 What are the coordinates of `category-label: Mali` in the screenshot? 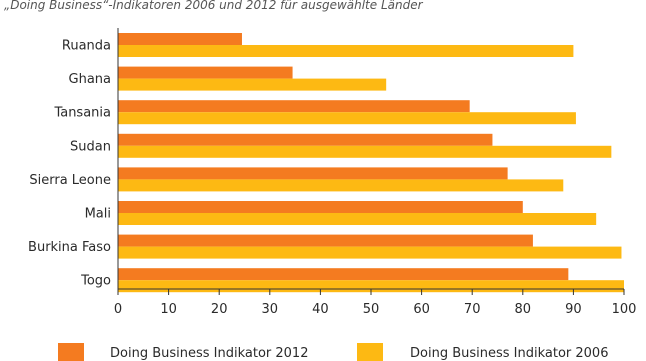 It's located at (98, 214).